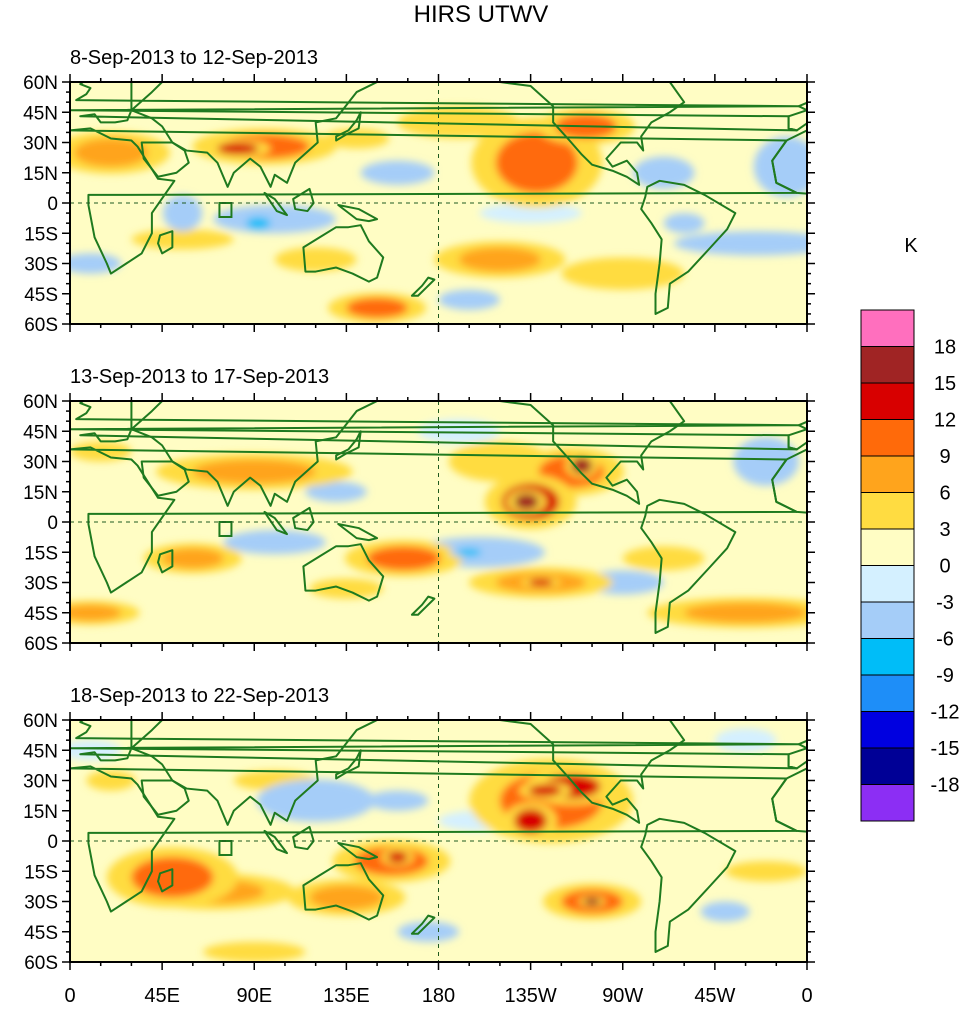 Image resolution: width=963 pixels, height=1013 pixels. What do you see at coordinates (199, 696) in the screenshot?
I see `panel-label: 18-Sep-2013 to 22-Sep-2013` at bounding box center [199, 696].